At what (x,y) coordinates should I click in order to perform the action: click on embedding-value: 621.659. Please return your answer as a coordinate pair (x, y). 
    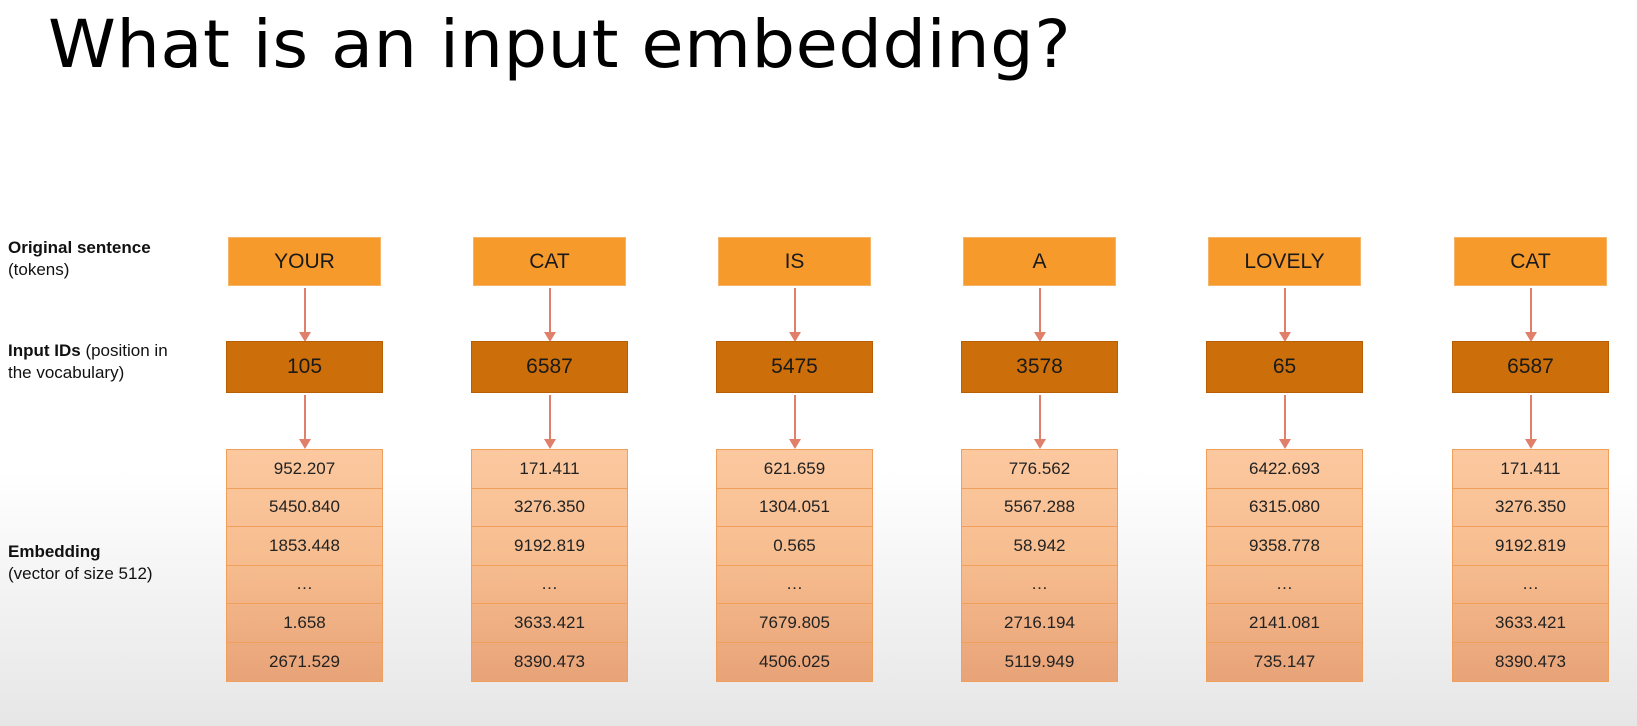
    Looking at the image, I should click on (794, 469).